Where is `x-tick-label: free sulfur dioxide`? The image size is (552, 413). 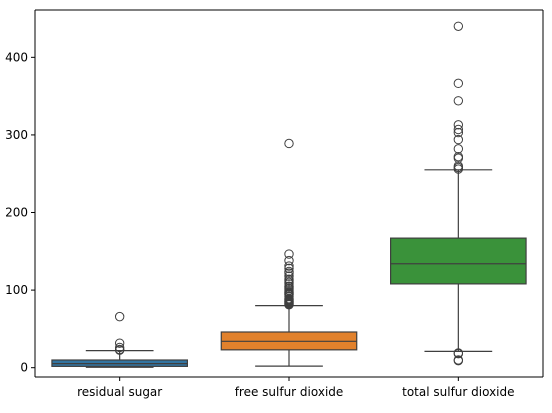
x-tick-label: free sulfur dioxide is located at coordinates (289, 392).